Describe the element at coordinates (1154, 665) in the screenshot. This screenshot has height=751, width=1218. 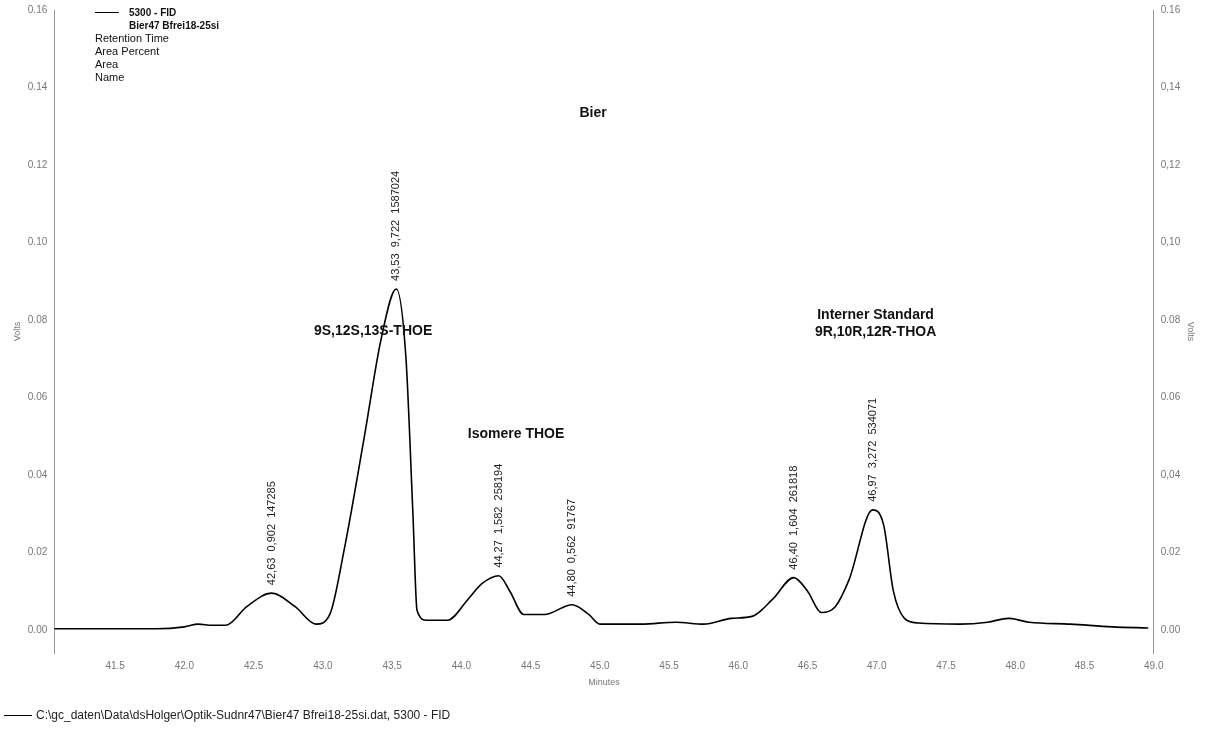
I see `x-tick-label: 49.0` at that location.